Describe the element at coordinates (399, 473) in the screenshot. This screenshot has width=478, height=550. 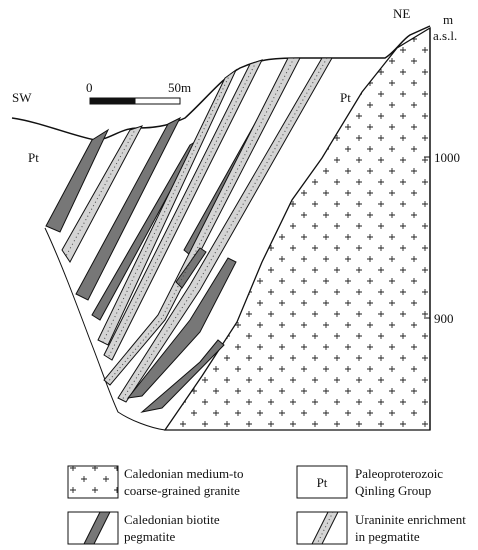
I see `legend-label: Paleoproterozoic` at that location.